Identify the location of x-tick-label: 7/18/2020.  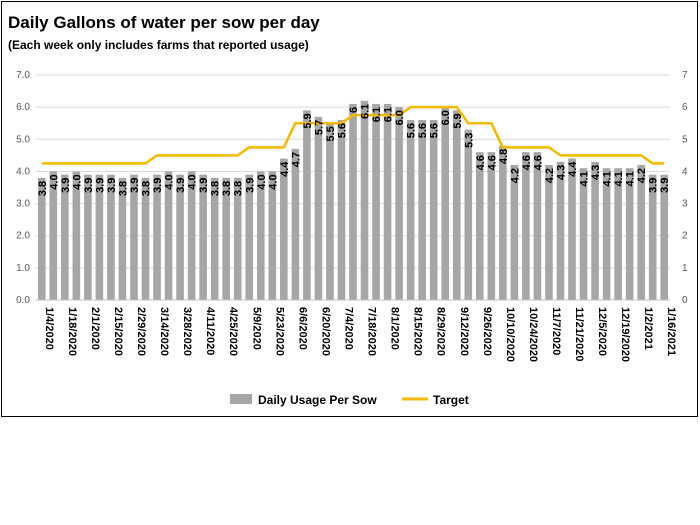
(372, 331).